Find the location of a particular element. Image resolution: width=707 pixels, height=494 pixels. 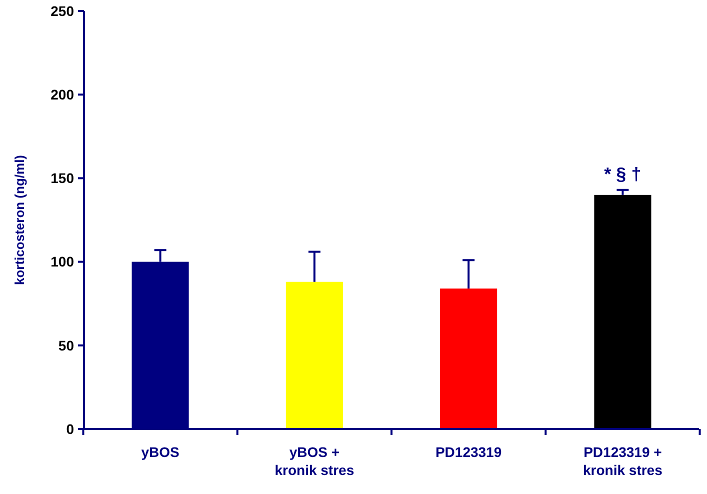

y-tick-label: 250 is located at coordinates (62, 10).